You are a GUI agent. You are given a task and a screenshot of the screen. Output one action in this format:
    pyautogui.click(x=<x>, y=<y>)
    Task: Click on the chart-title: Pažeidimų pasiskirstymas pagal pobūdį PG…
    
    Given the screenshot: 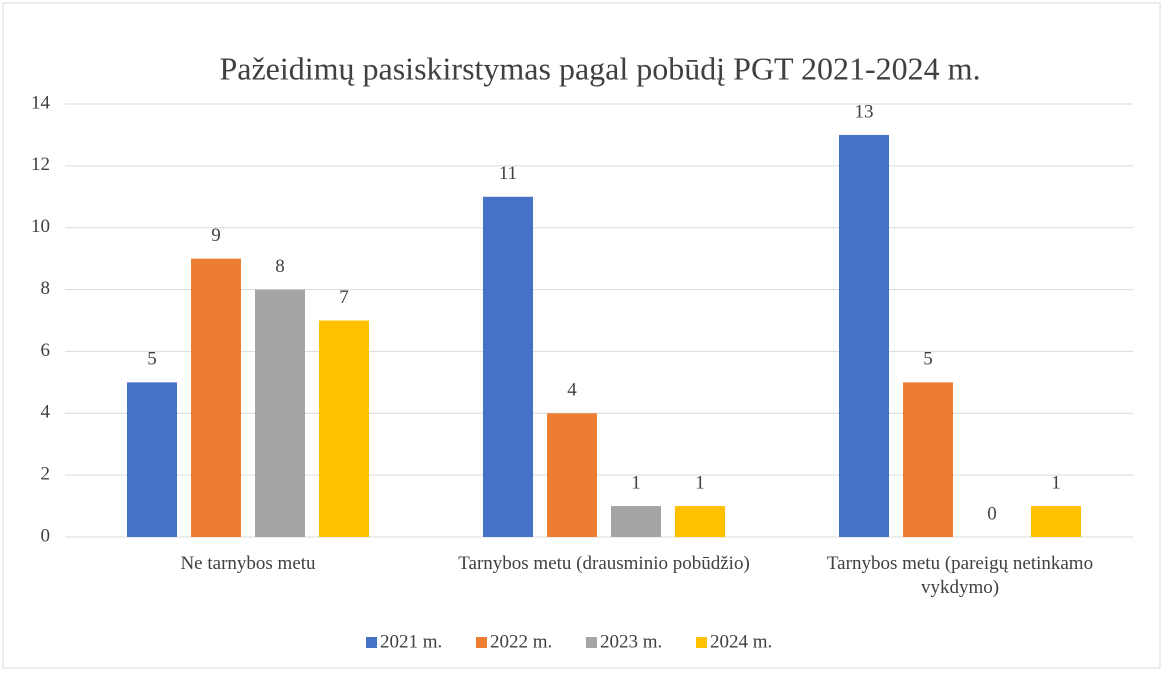 What is the action you would take?
    pyautogui.click(x=599, y=68)
    